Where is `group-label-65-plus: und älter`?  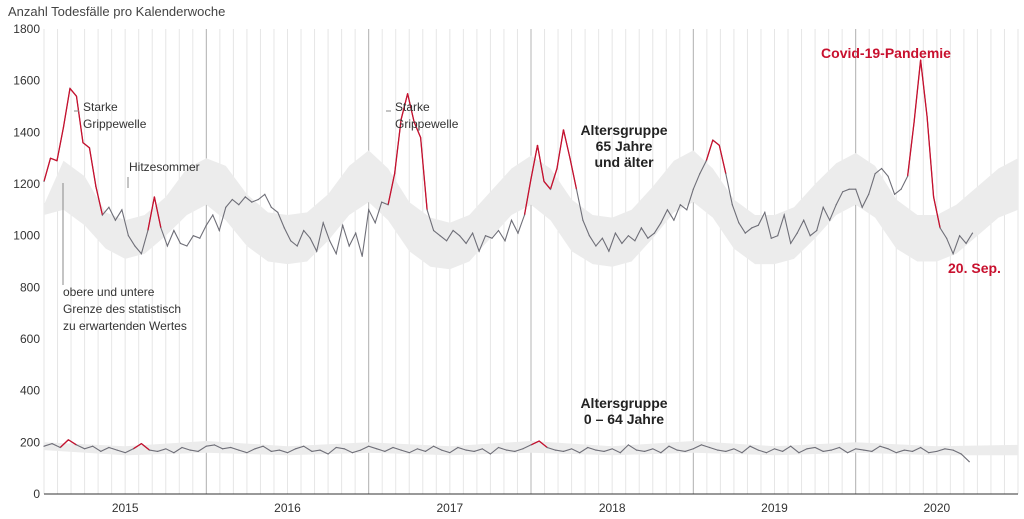
group-label-65-plus: und älter is located at coordinates (624, 162).